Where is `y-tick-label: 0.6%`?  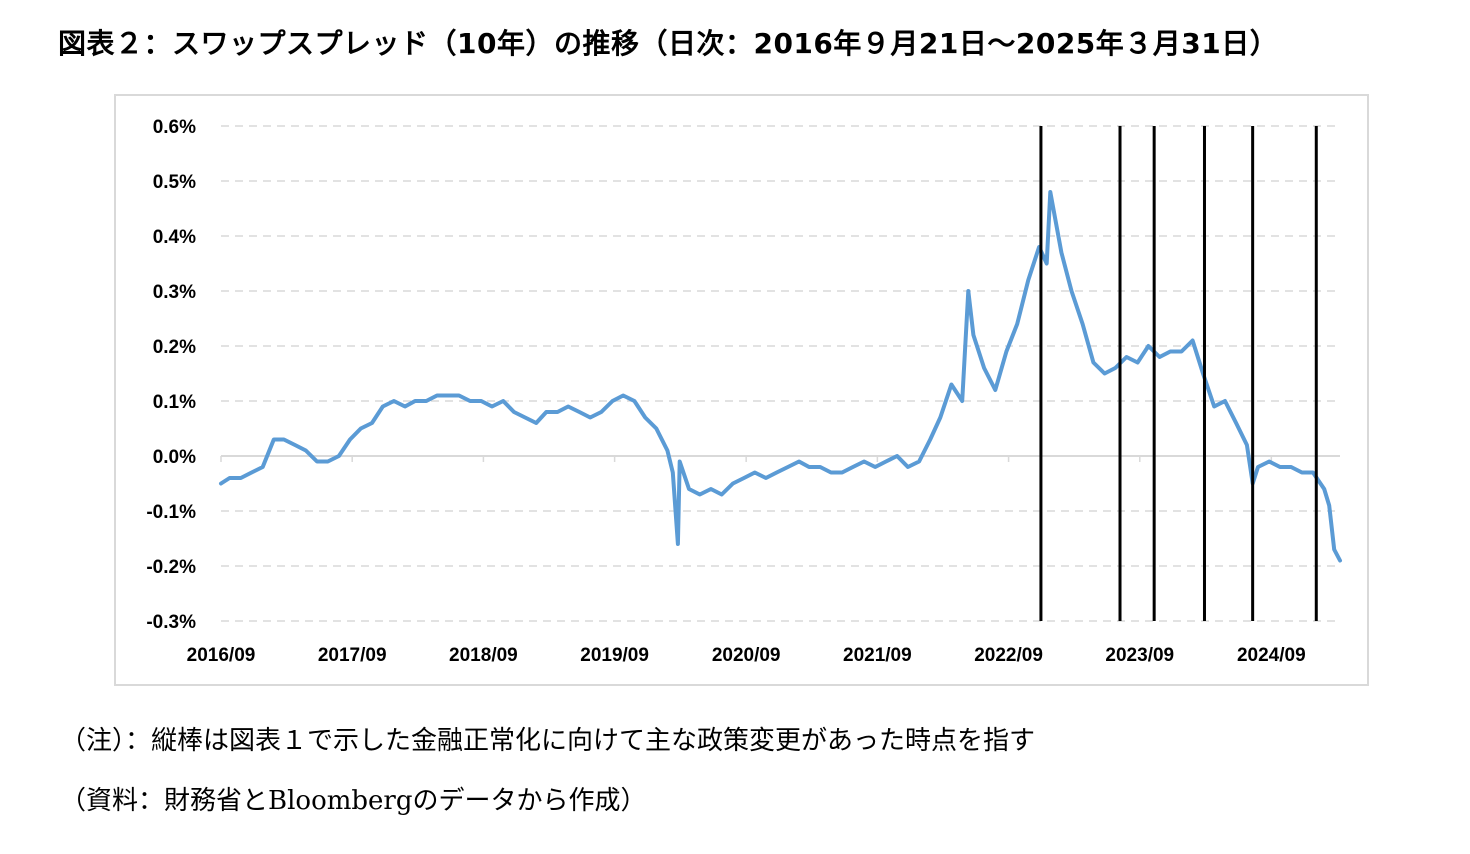 y-tick-label: 0.6% is located at coordinates (174, 127).